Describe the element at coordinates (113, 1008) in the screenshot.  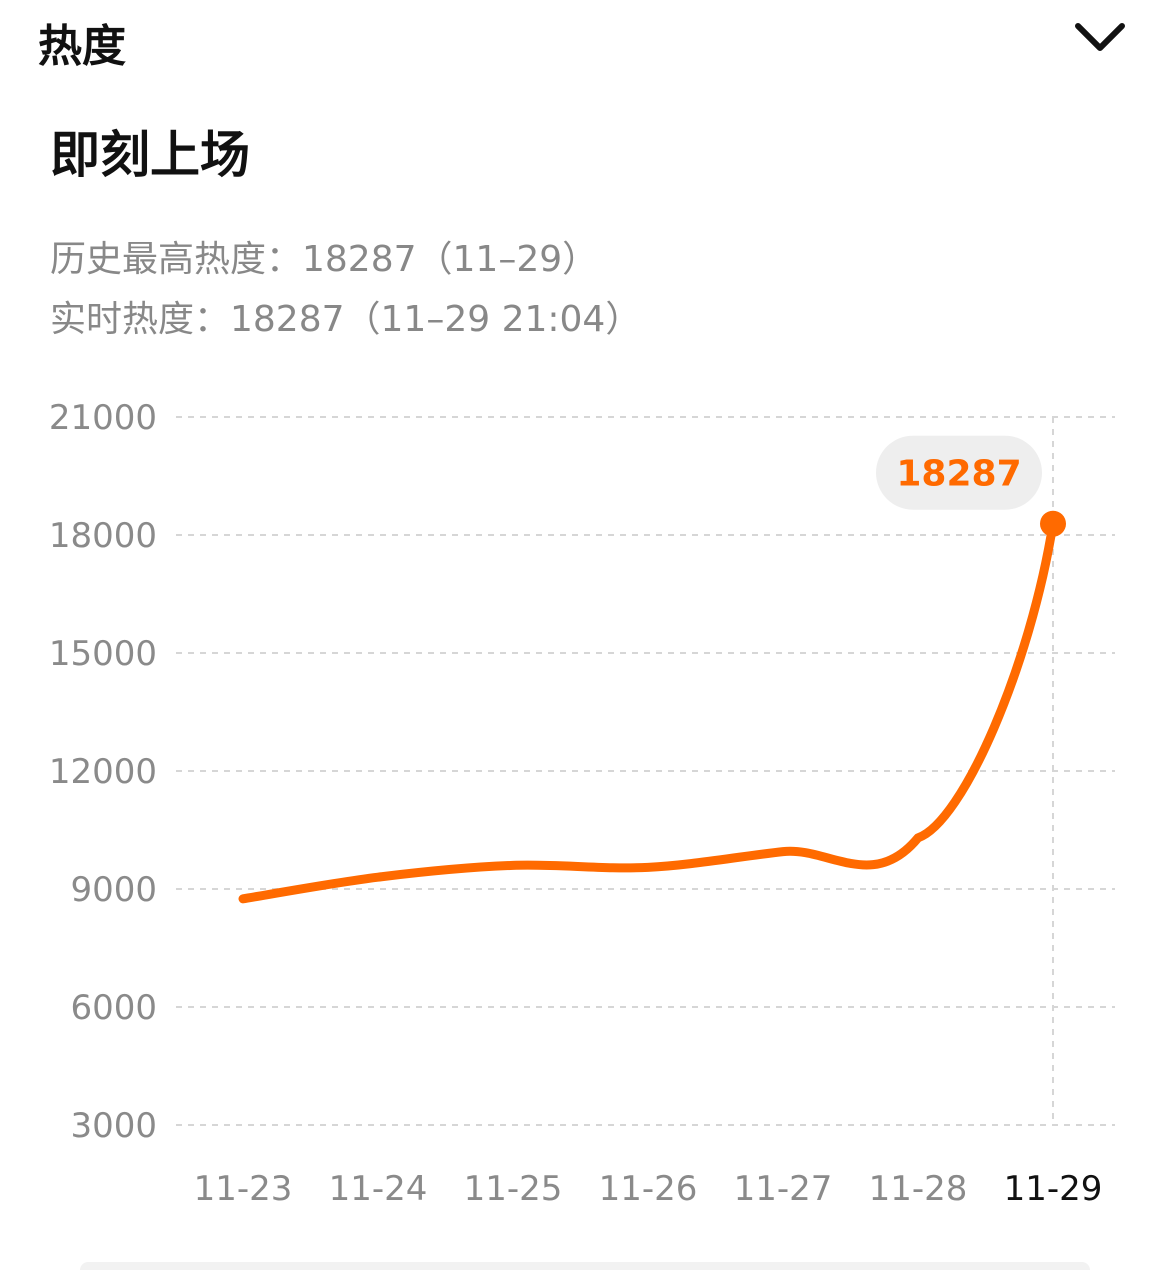
I see `y-tick-label: 6000` at that location.